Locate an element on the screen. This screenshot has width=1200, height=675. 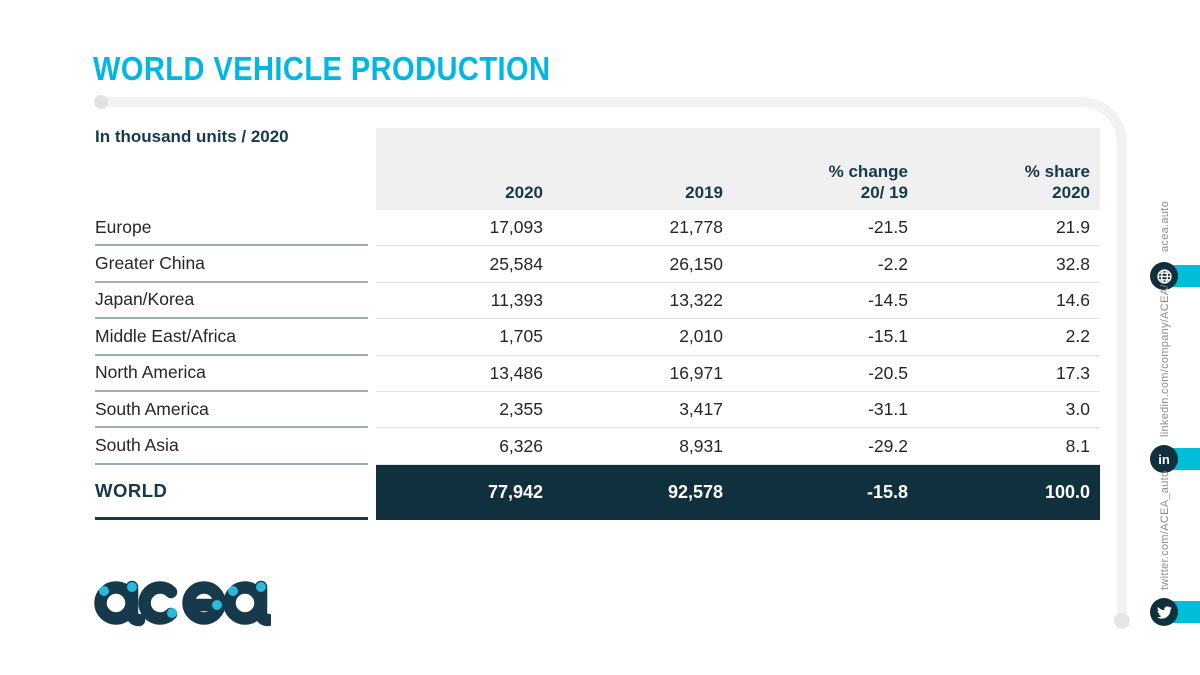
acea-logo is located at coordinates (182, 603).